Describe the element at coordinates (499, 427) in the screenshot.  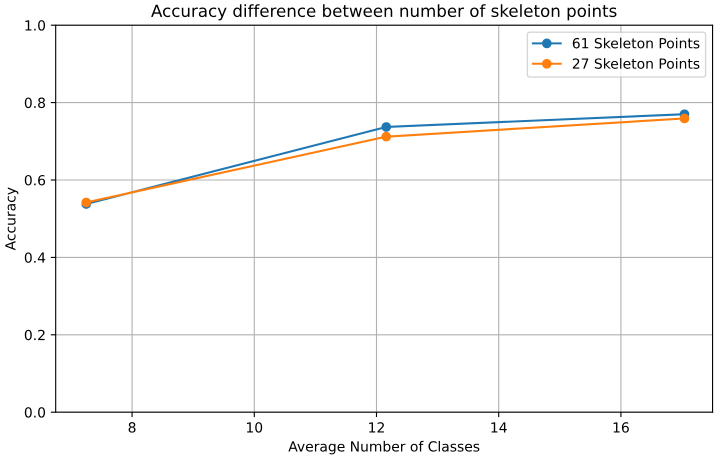
I see `x-tick-label: 14` at that location.